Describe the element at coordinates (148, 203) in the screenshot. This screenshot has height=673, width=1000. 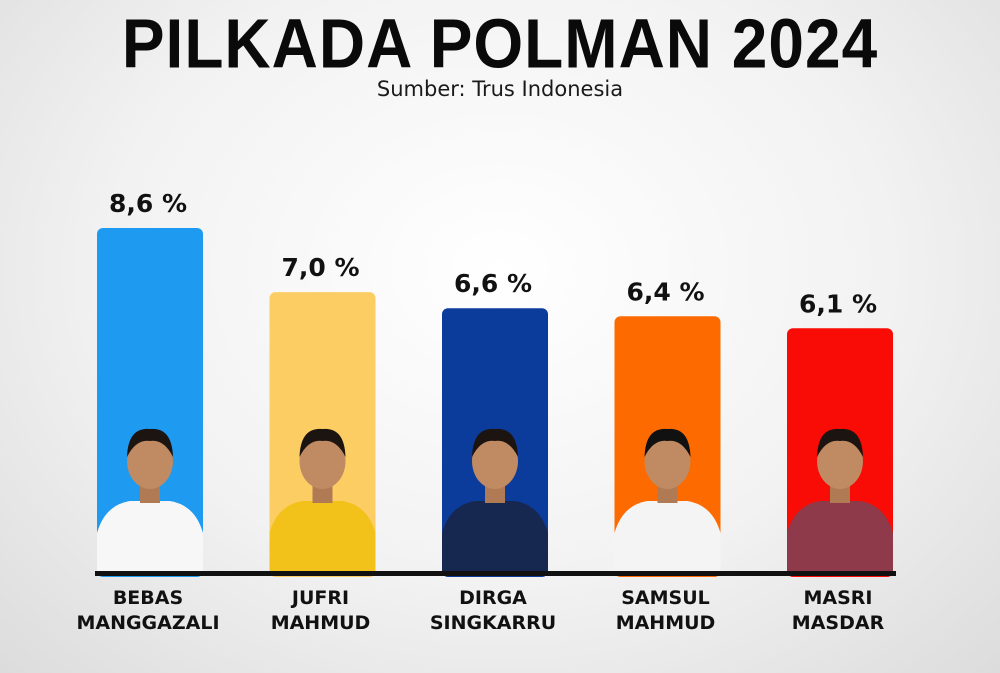
I see `value-label: 8,6 %` at that location.